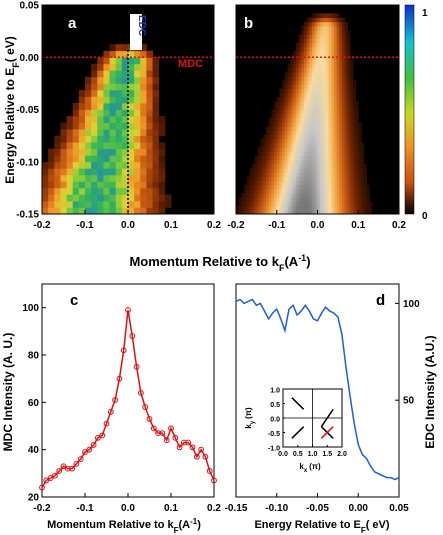 The image size is (443, 535). What do you see at coordinates (30, 58) in the screenshot?
I see `panel-a-y-tick-label: 0.00` at bounding box center [30, 58].